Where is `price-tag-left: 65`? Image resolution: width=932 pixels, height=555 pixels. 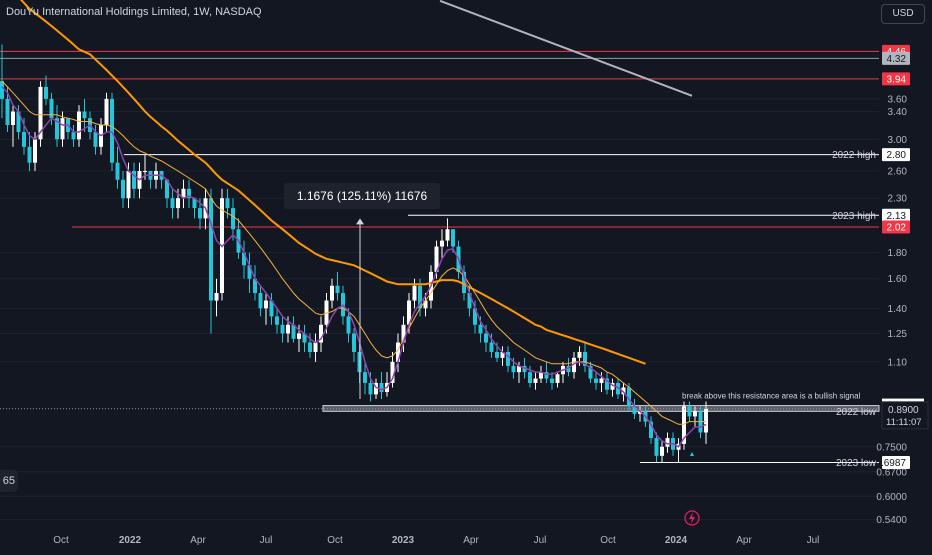 price-tag-left: 65 is located at coordinates (9, 481).